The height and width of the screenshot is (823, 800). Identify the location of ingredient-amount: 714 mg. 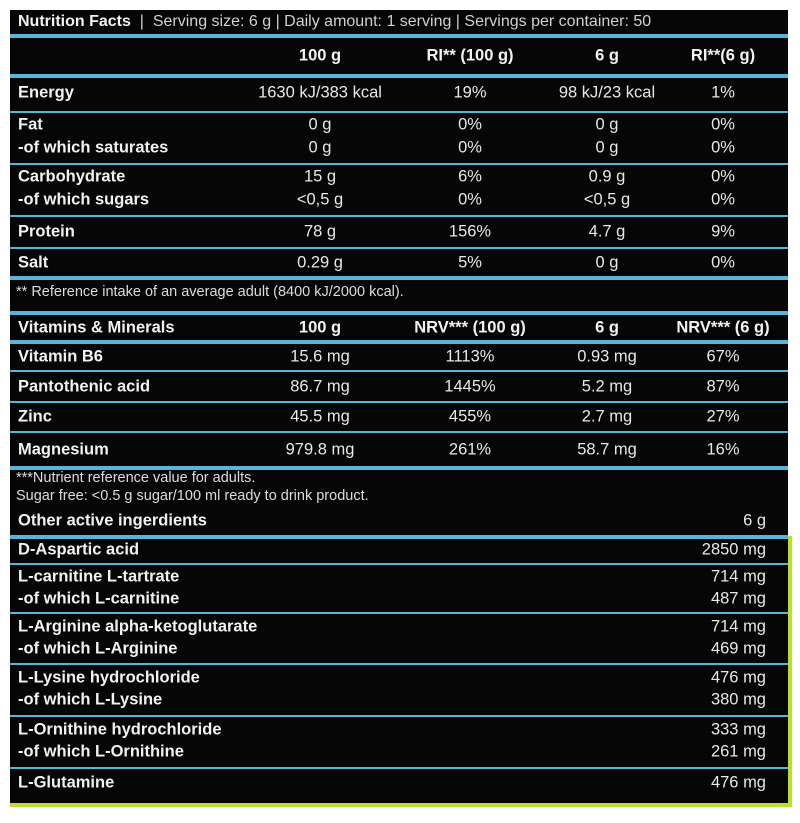
(738, 626).